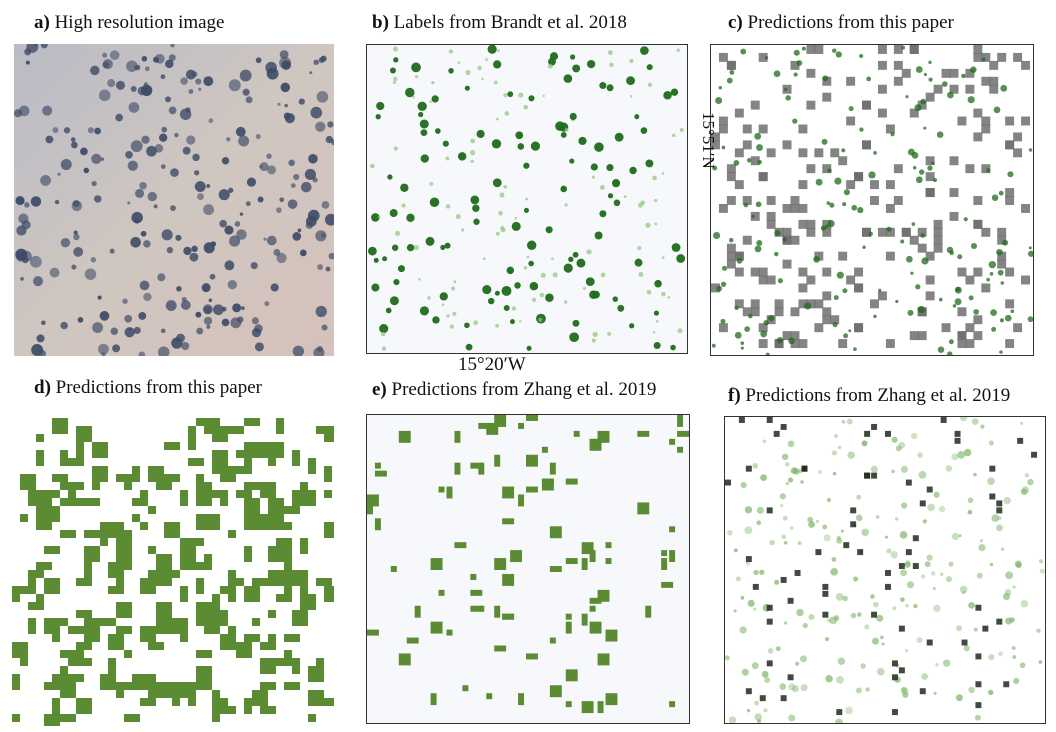 This screenshot has height=732, width=1056. Describe the element at coordinates (885, 570) in the screenshot. I see `panel-f-zhang-overlay` at that location.